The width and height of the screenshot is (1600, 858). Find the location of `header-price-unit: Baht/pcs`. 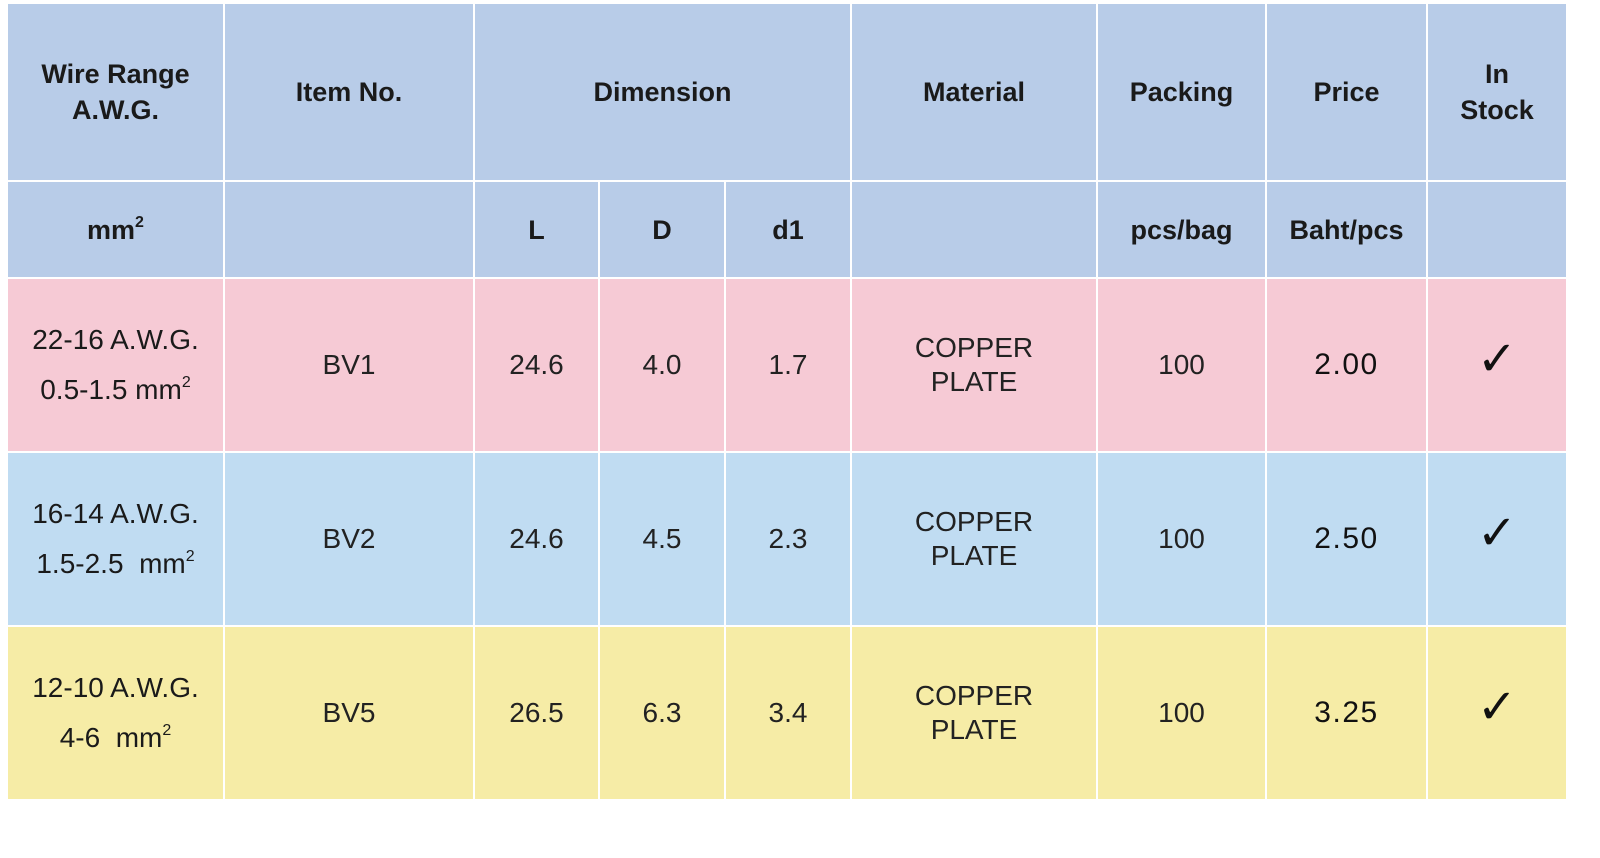

header-price-unit: Baht/pcs is located at coordinates (1346, 229).